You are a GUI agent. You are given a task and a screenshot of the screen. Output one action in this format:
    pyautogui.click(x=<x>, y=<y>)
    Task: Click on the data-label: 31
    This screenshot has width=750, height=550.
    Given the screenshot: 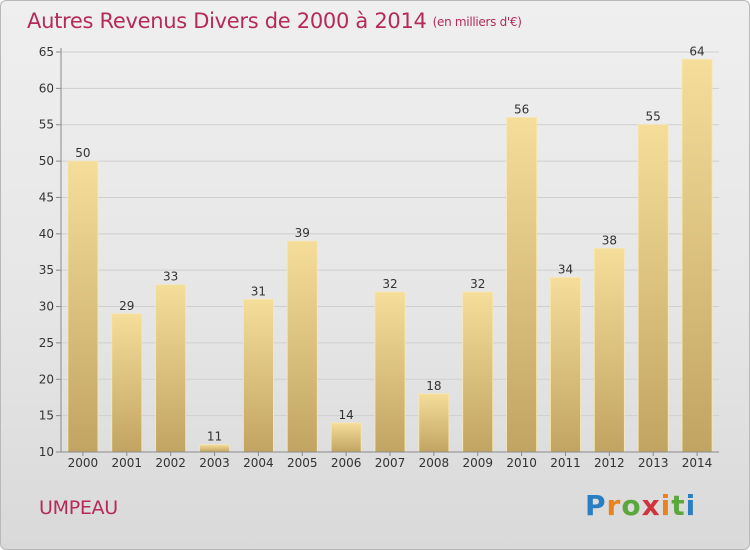 What is the action you would take?
    pyautogui.click(x=258, y=291)
    